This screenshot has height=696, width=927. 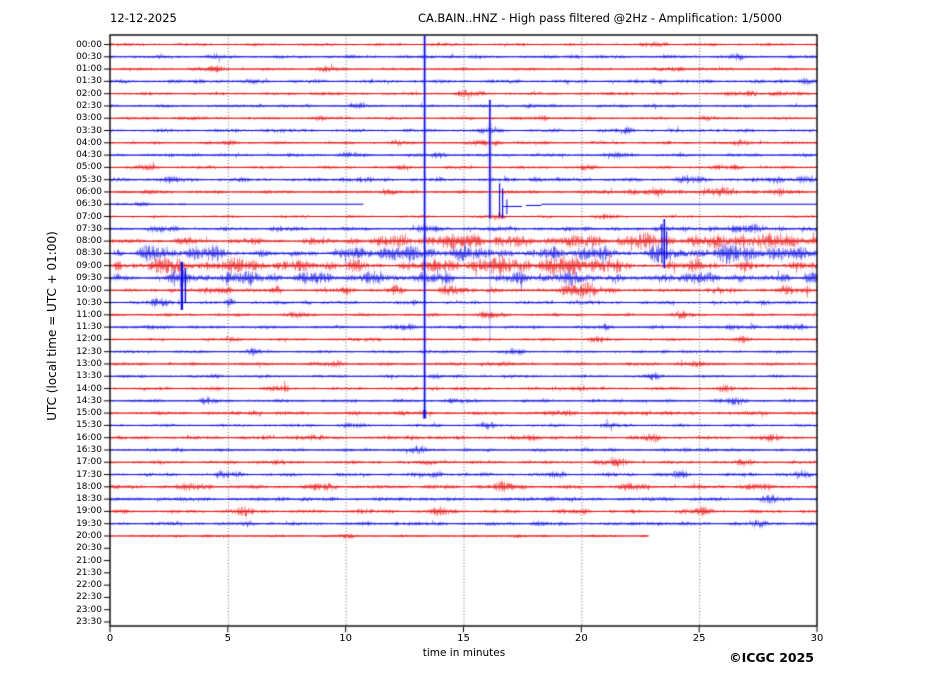 What do you see at coordinates (228, 638) in the screenshot?
I see `x-tick-label: 5` at bounding box center [228, 638].